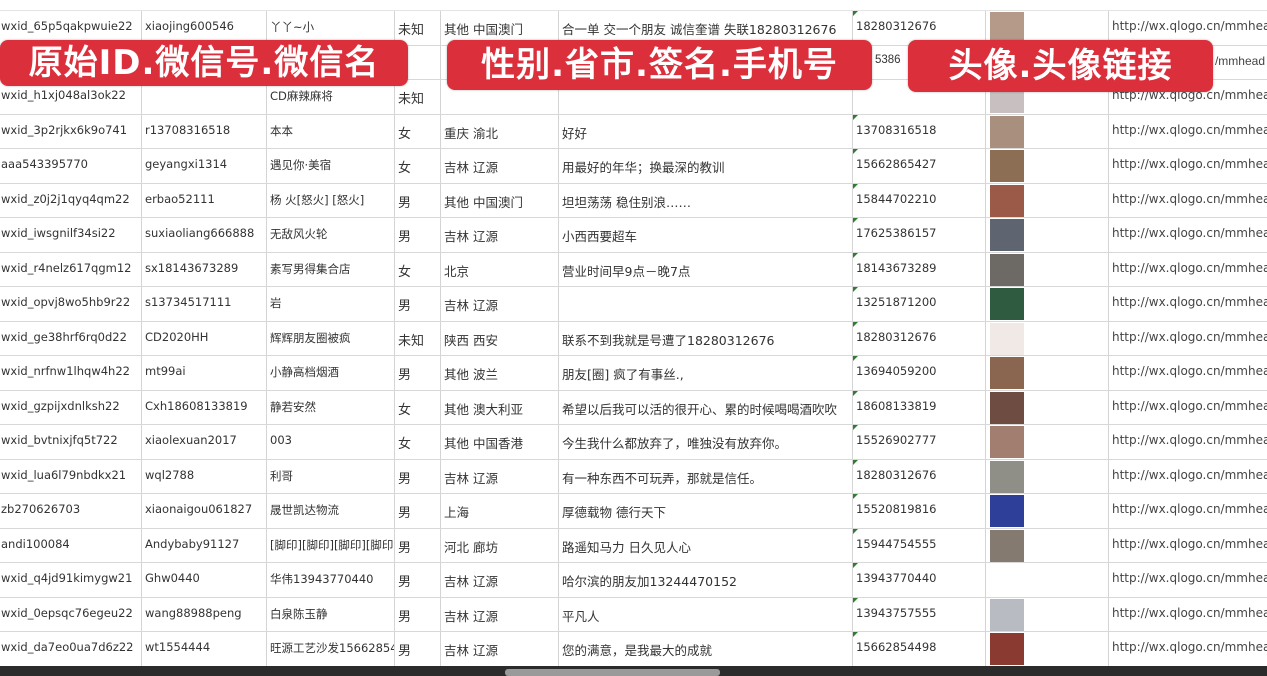 Image resolution: width=1267 pixels, height=676 pixels. What do you see at coordinates (499, 131) in the screenshot?
I see `cell-region: 重庆 渝北` at bounding box center [499, 131].